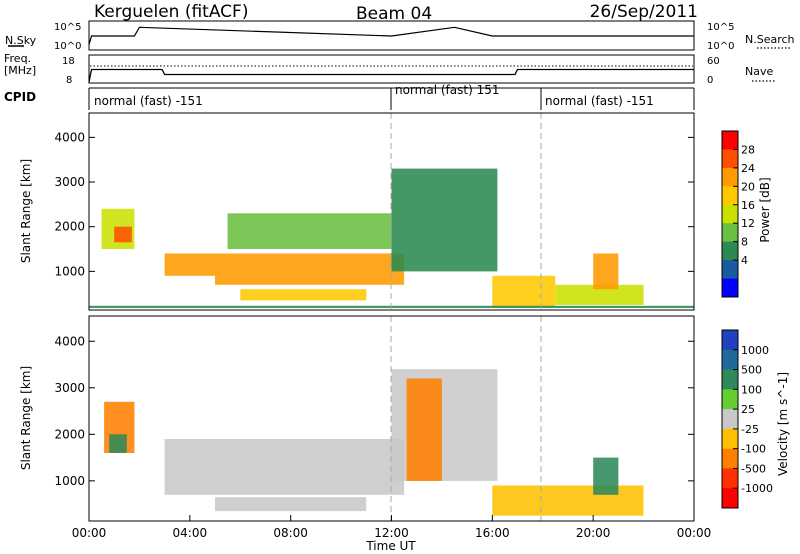 This screenshot has height=554, width=800. What do you see at coordinates (17, 58) in the screenshot?
I see `freq-label: Freq.` at bounding box center [17, 58].